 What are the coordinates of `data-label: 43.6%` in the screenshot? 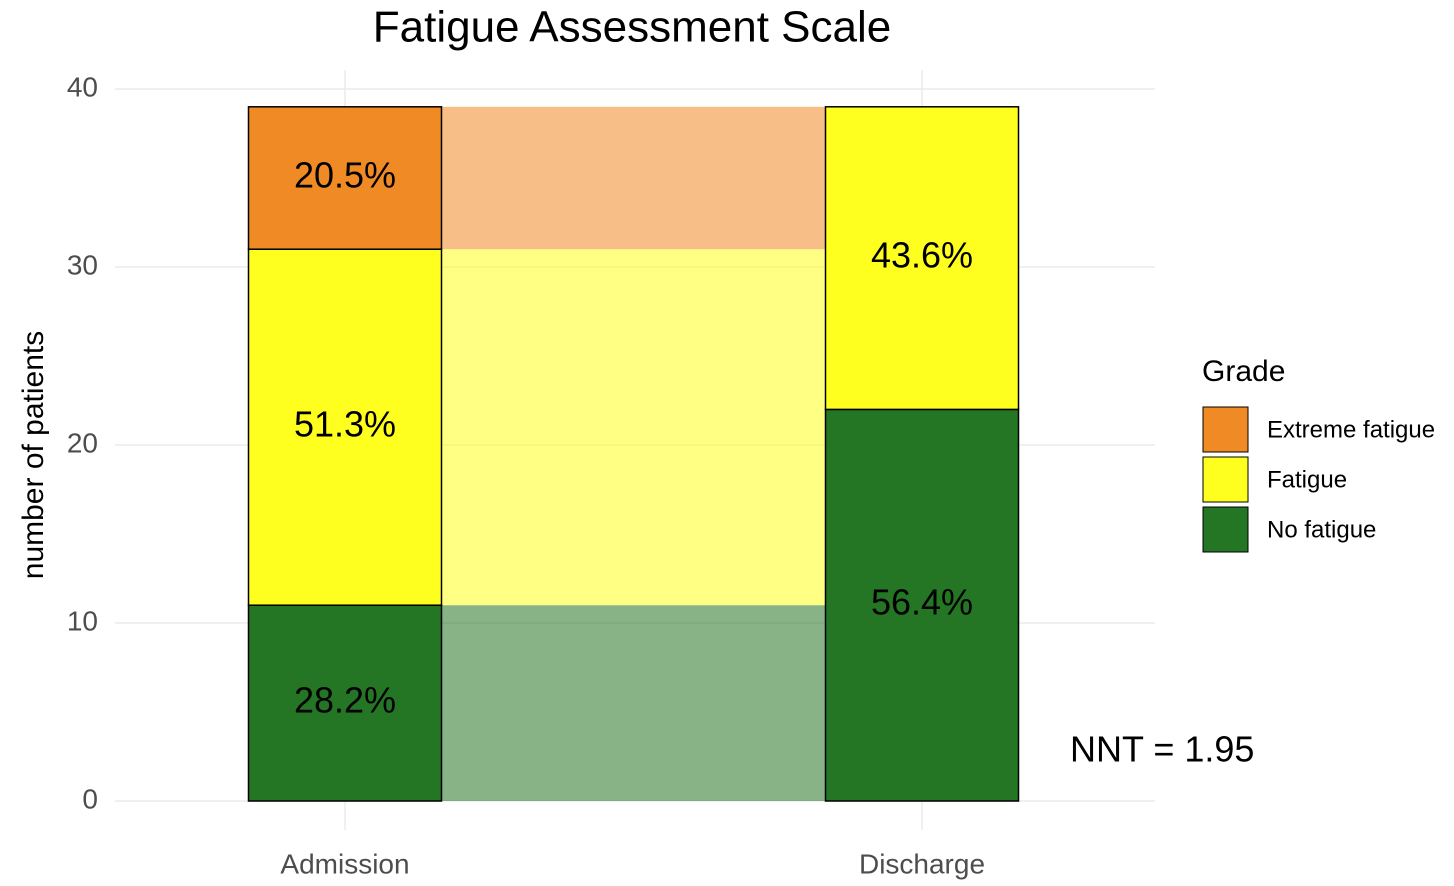 It's located at (922, 255).